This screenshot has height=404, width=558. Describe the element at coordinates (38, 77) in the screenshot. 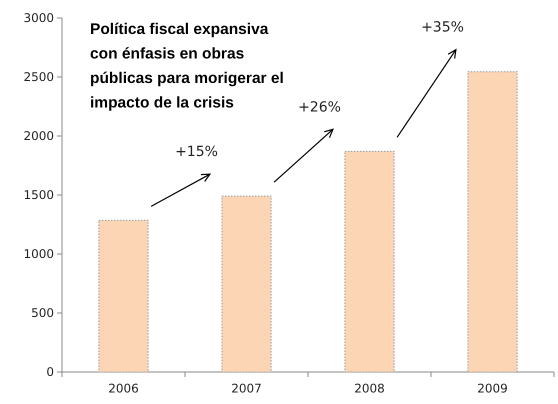

I see `y-tick-label: 2500` at that location.